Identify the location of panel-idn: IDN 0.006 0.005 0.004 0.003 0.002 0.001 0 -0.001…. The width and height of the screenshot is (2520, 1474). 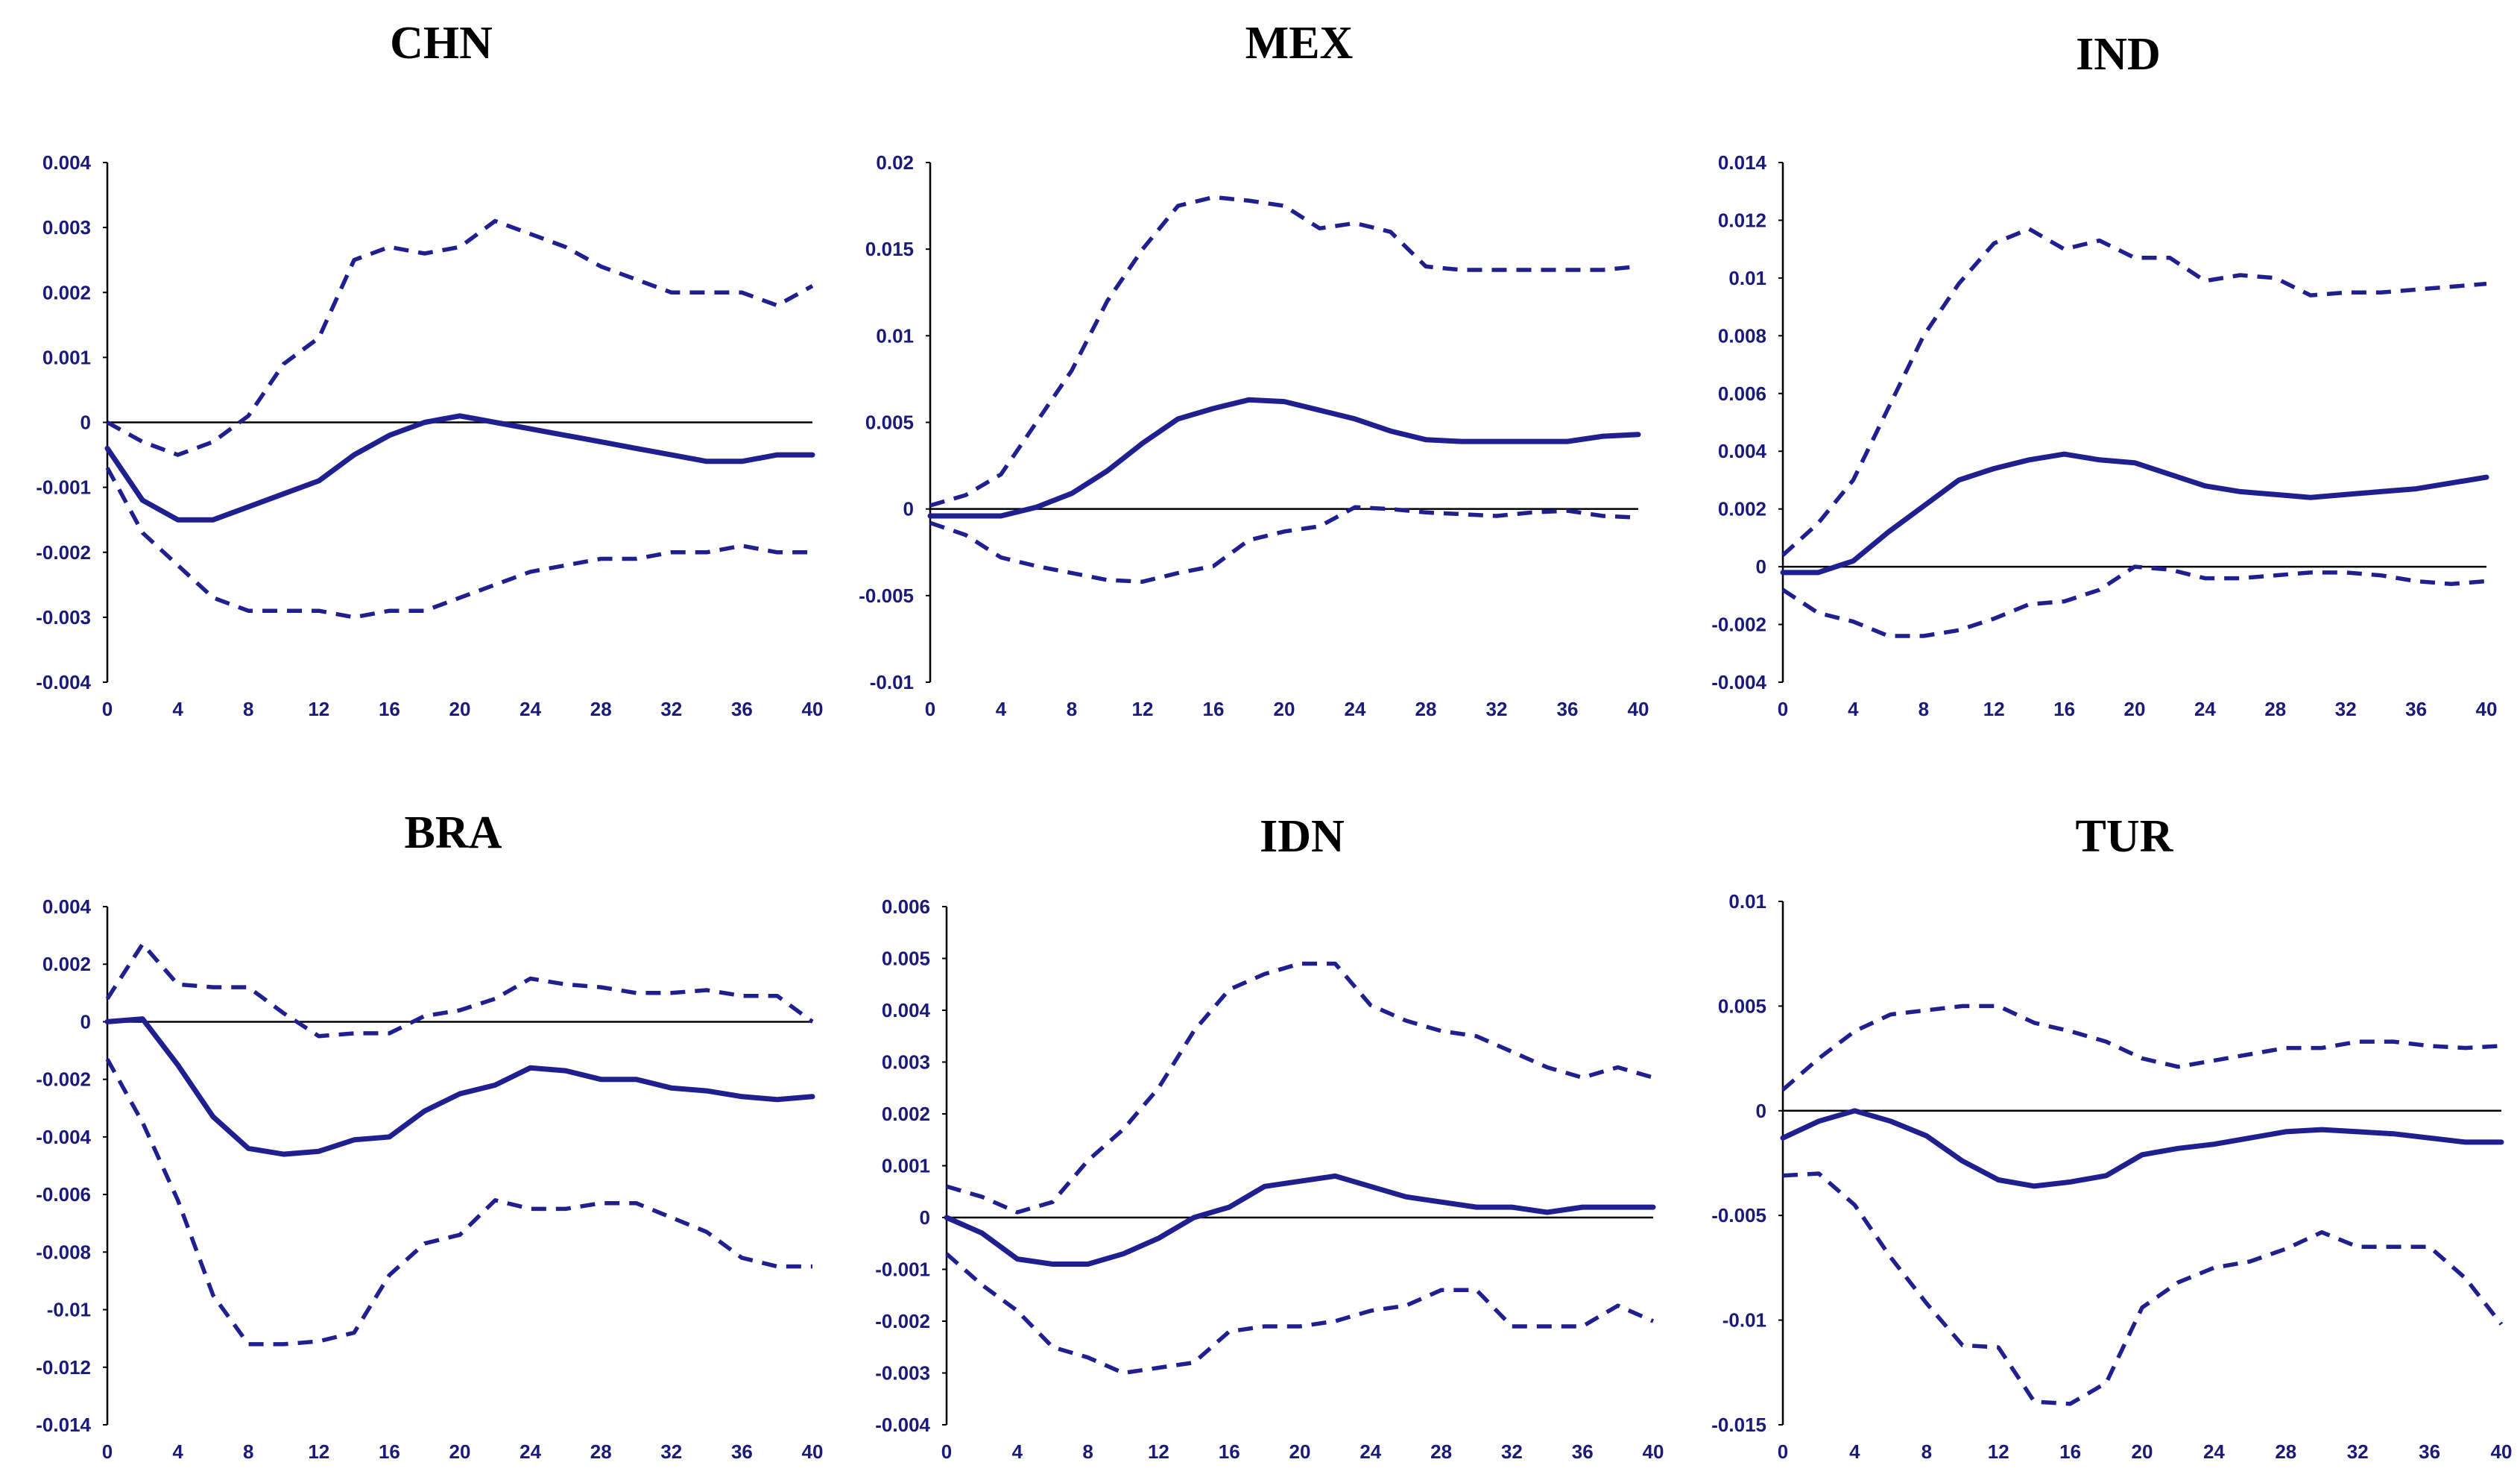
(1269, 1137).